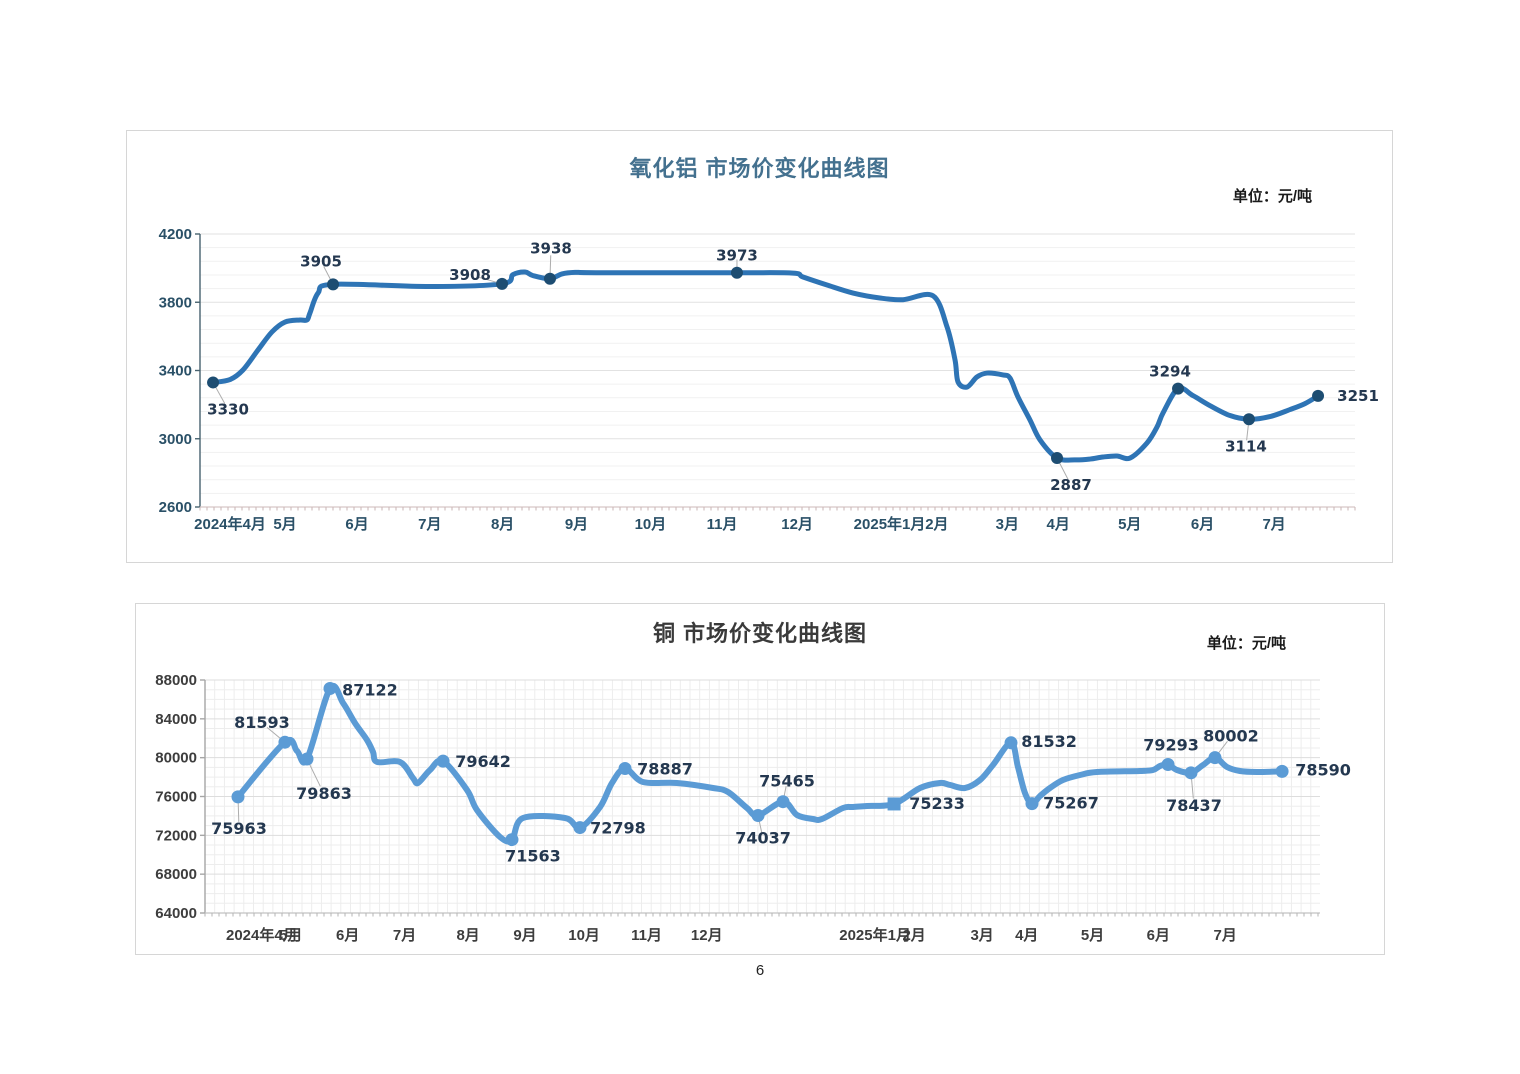  Describe the element at coordinates (176, 758) in the screenshot. I see `y-axis-tick-label: 80000` at that location.